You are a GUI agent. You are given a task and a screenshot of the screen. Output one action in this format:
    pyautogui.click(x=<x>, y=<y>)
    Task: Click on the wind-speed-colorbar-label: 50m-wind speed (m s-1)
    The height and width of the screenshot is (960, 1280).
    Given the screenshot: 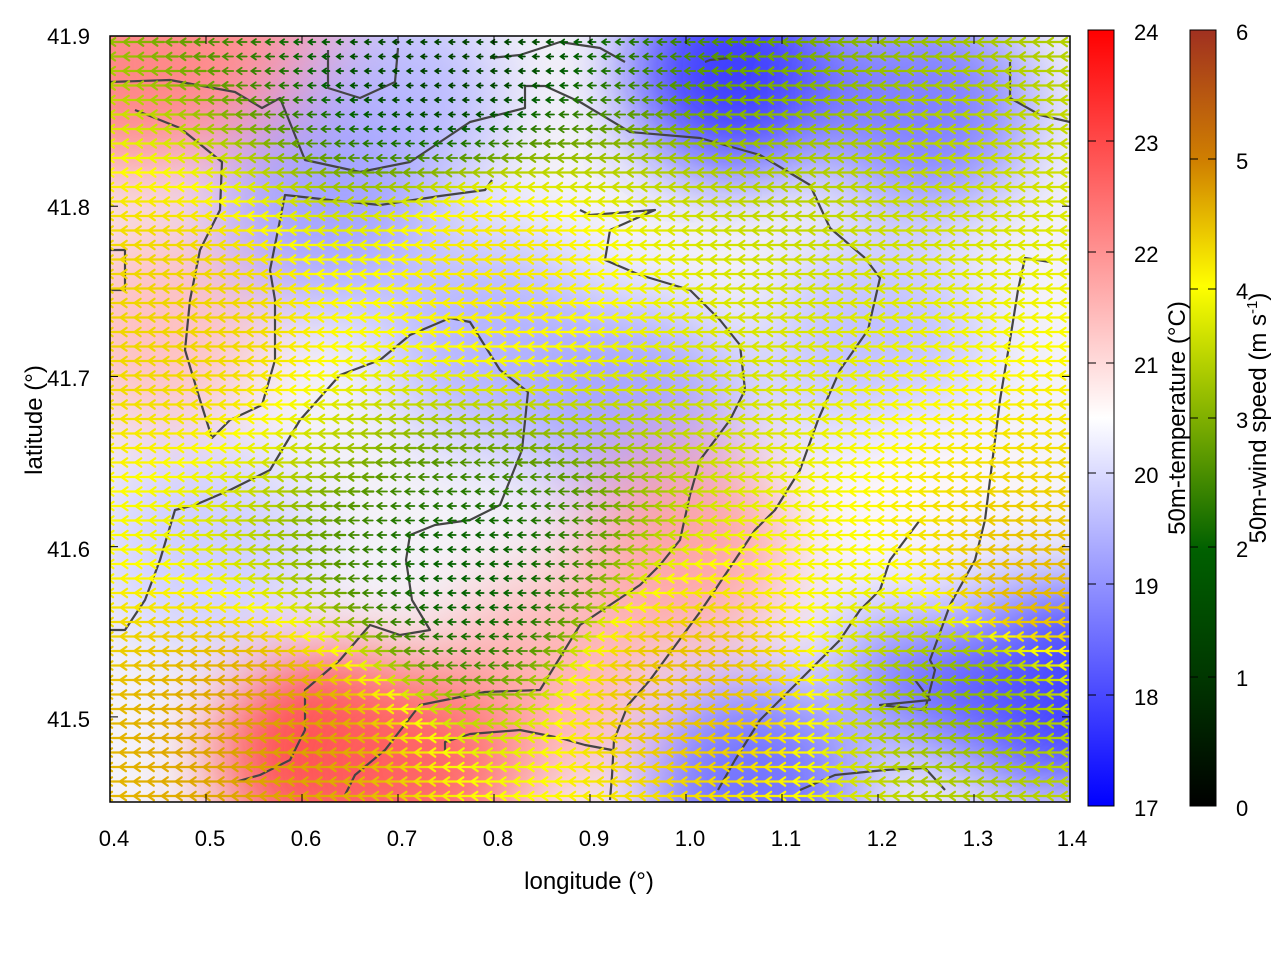 What is the action you would take?
    pyautogui.click(x=1258, y=418)
    